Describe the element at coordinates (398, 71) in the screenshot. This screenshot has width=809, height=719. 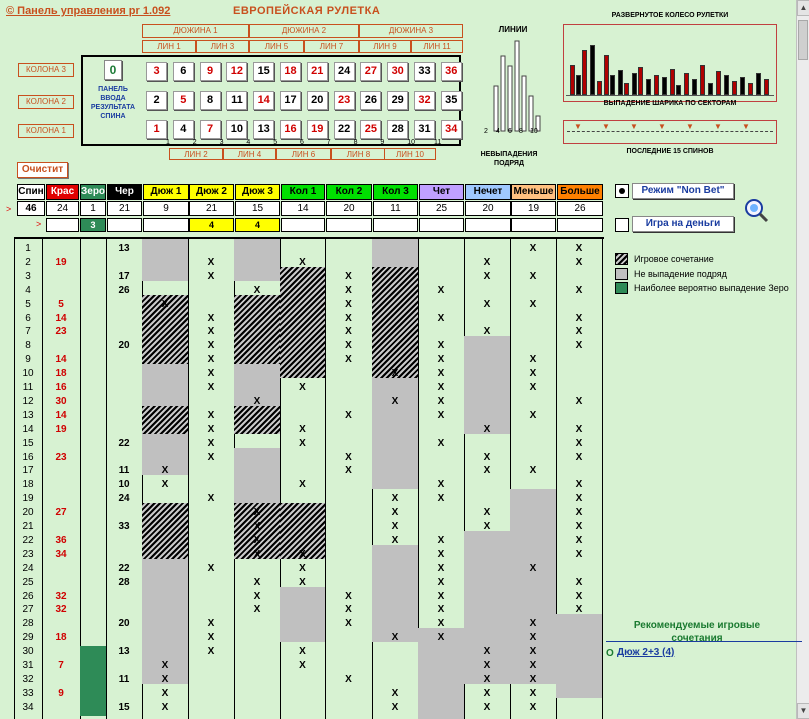
I see `number-button-30: 30` at that location.